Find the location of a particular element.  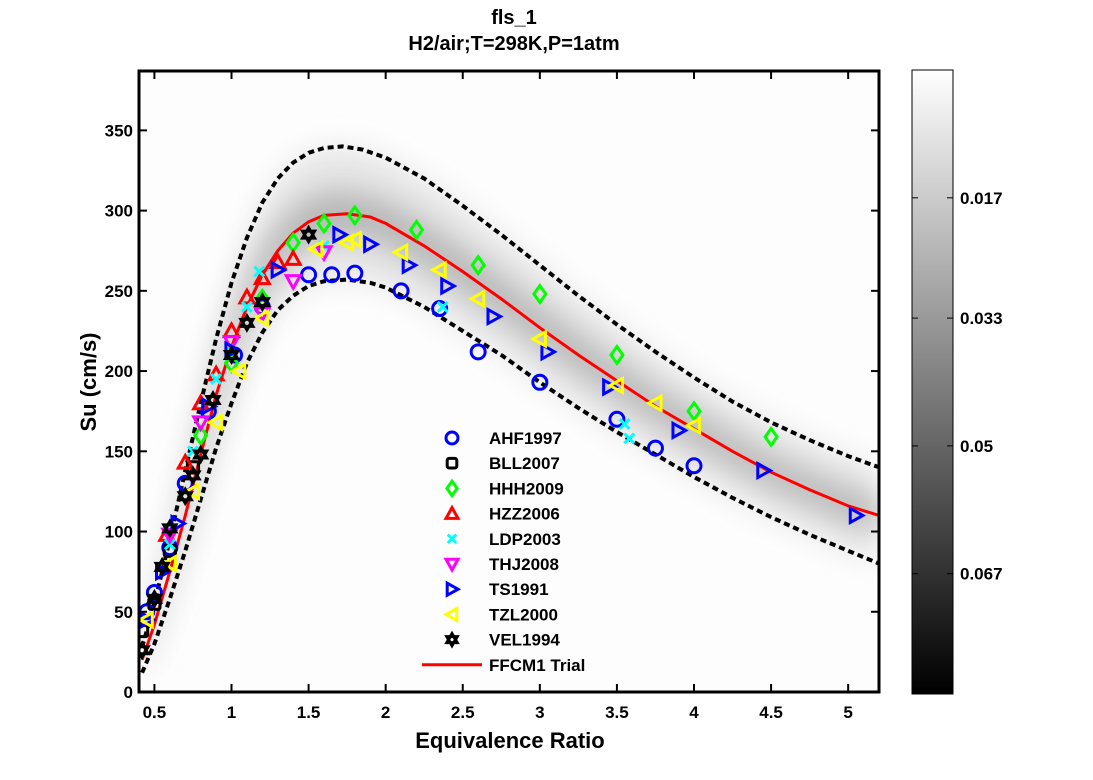

legend-item-hzz2006: HZZ2006 is located at coordinates (501, 514).